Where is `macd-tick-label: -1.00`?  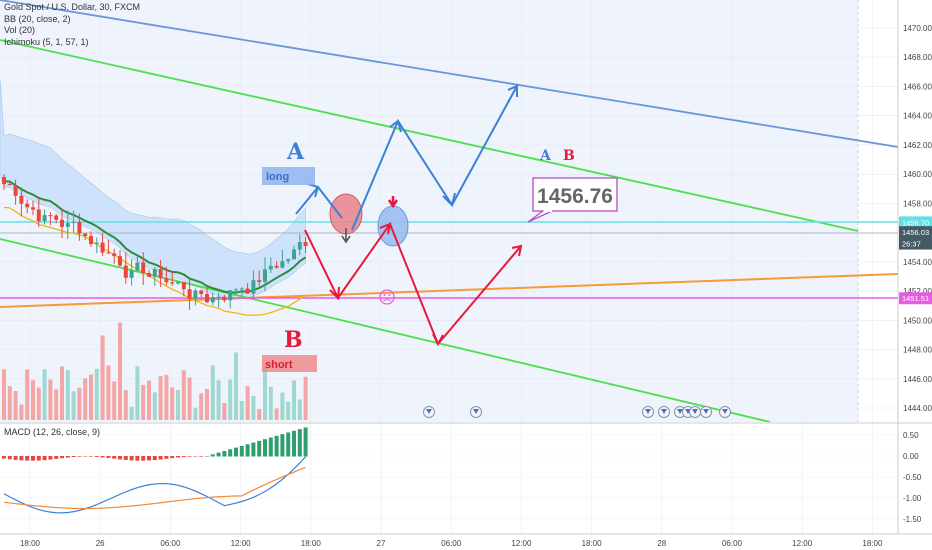 macd-tick-label: -1.00 is located at coordinates (912, 498).